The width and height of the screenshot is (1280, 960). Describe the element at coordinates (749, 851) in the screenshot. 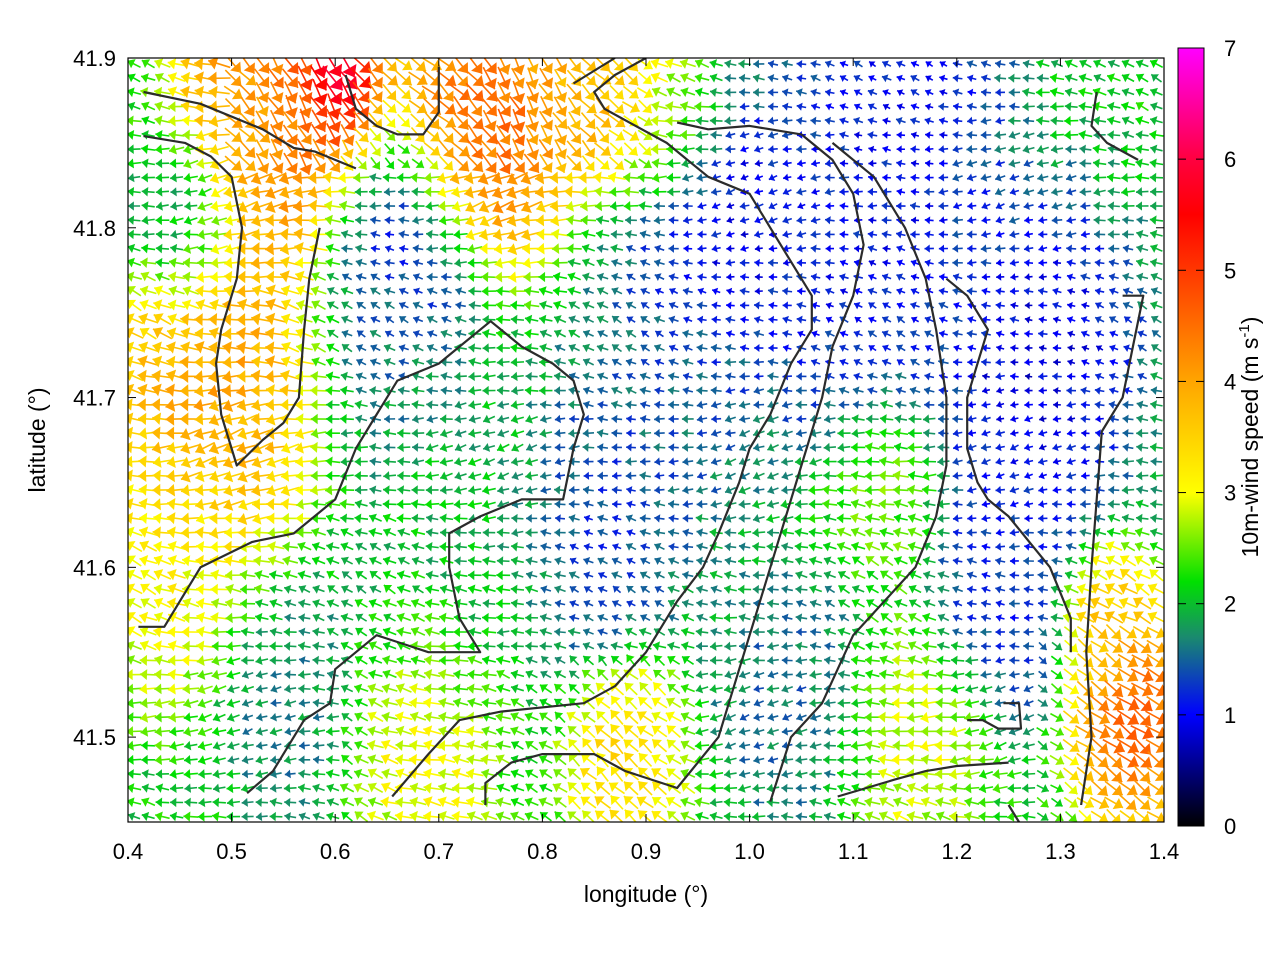

I see `x-tick-label: 1.0` at that location.